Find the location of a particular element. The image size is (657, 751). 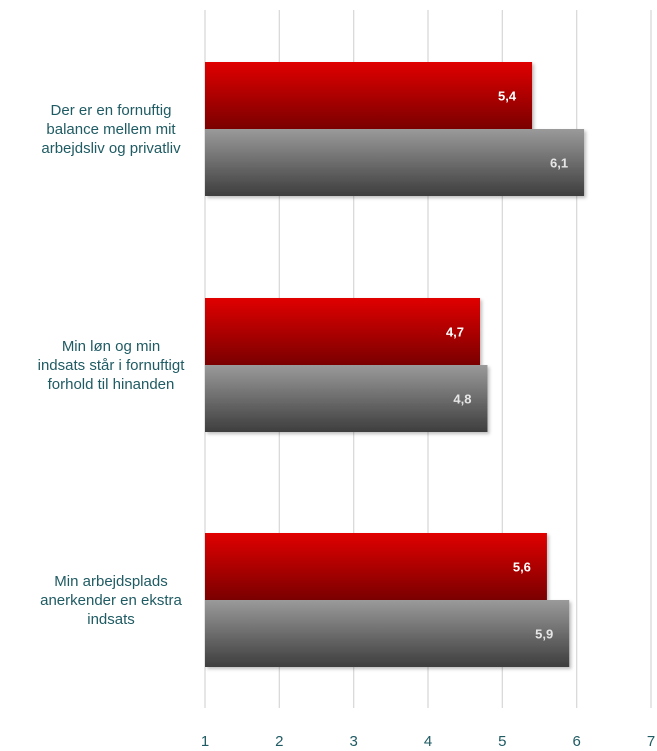

bar-s1-c2 is located at coordinates (343, 331).